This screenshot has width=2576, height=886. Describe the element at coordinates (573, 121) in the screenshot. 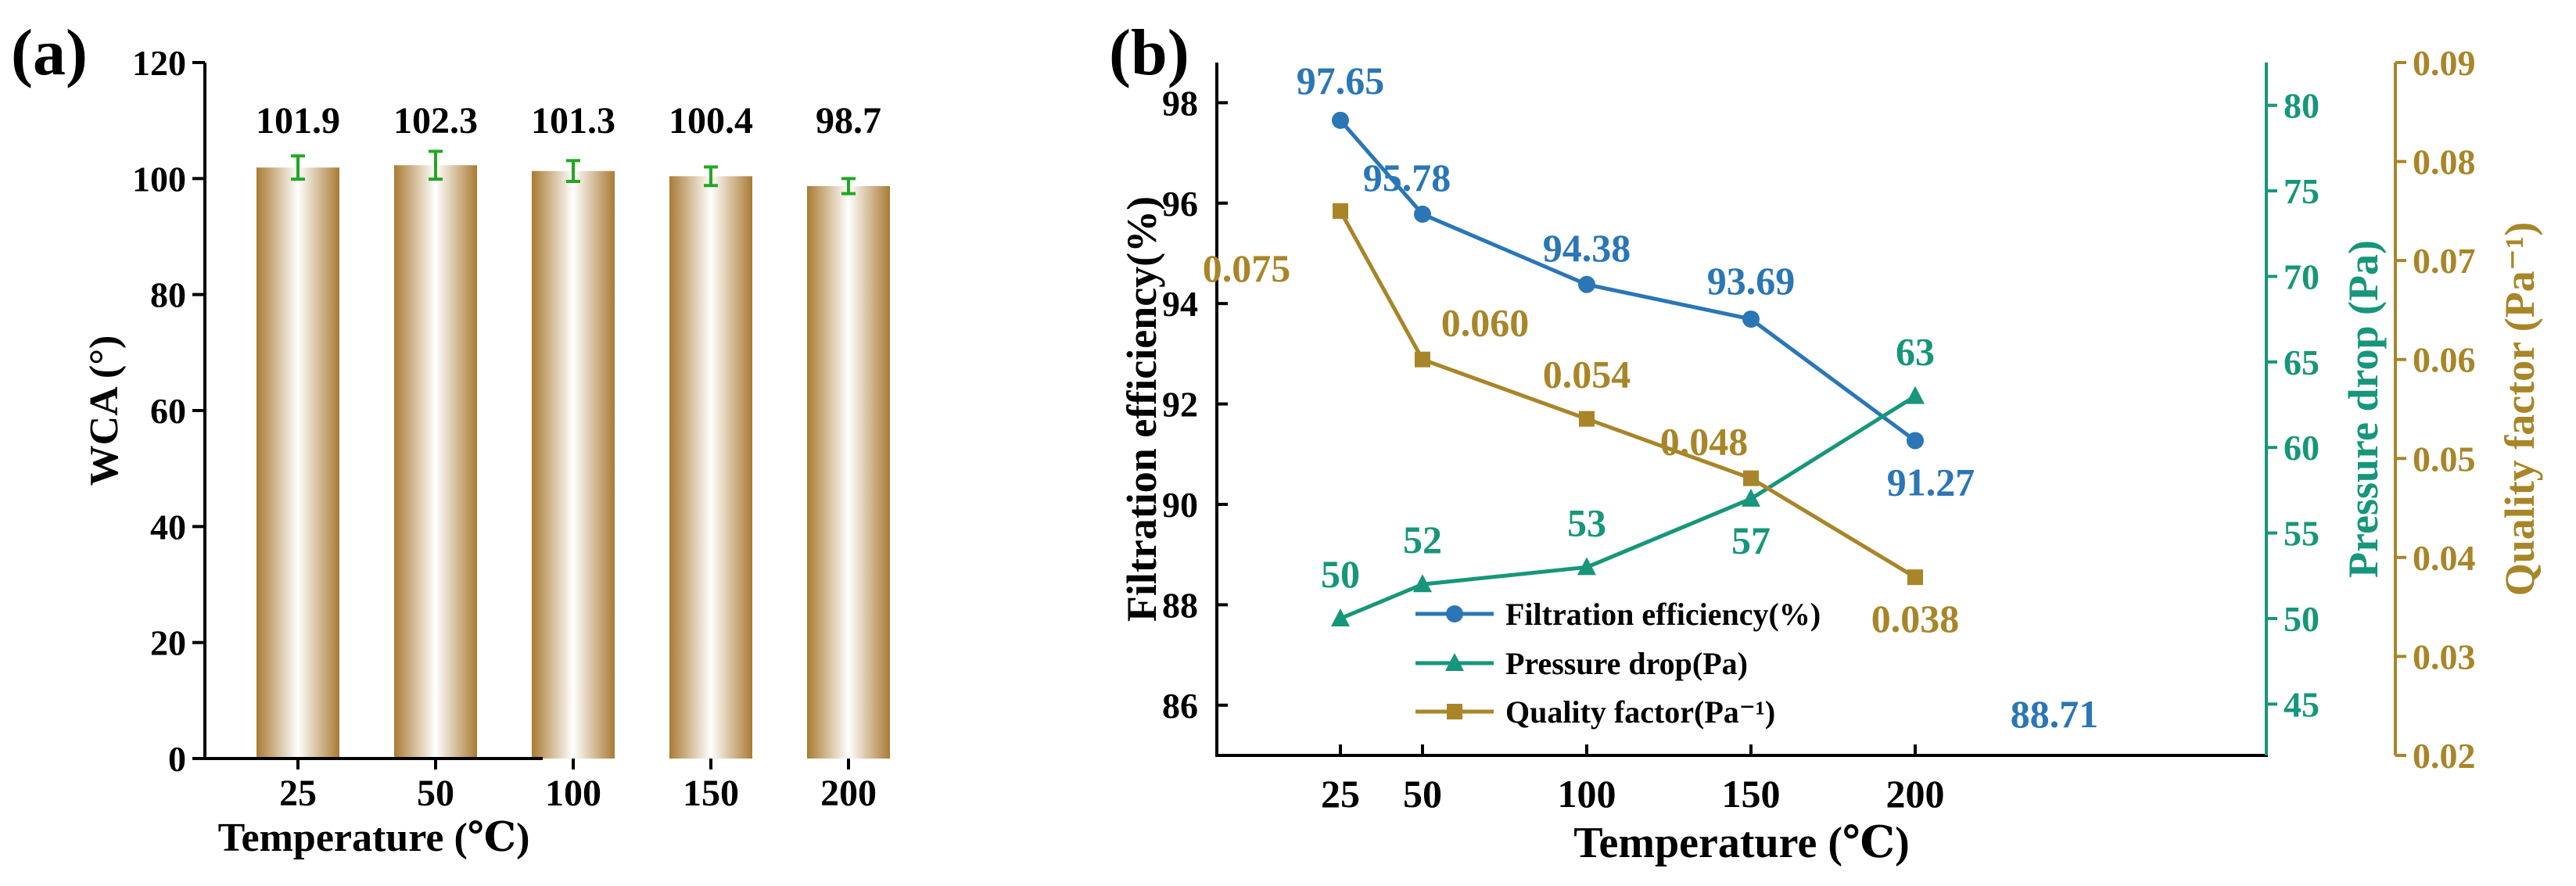

I see `bar-value-label: 101.3` at that location.